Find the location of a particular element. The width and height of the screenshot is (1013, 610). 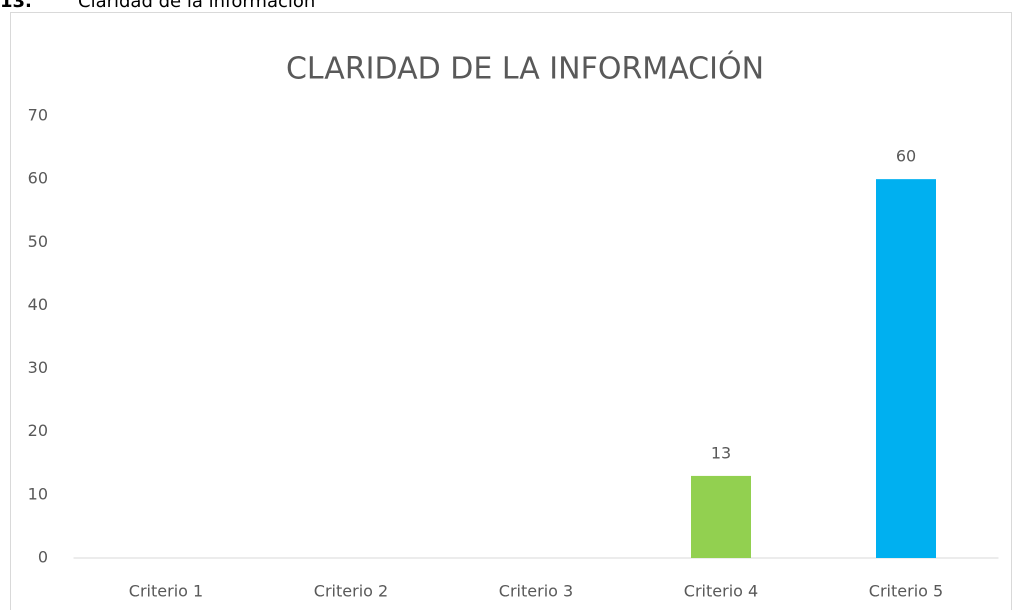

x-tick-label: Criterio 4 is located at coordinates (721, 591).